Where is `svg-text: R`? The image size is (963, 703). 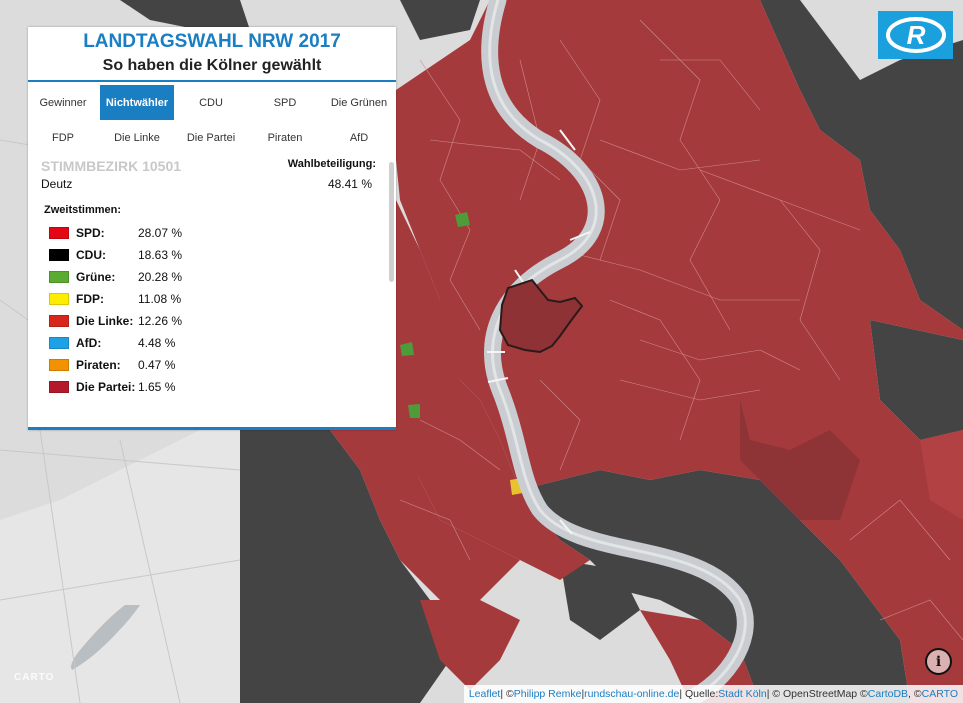 svg-text: R is located at coordinates (915, 35).